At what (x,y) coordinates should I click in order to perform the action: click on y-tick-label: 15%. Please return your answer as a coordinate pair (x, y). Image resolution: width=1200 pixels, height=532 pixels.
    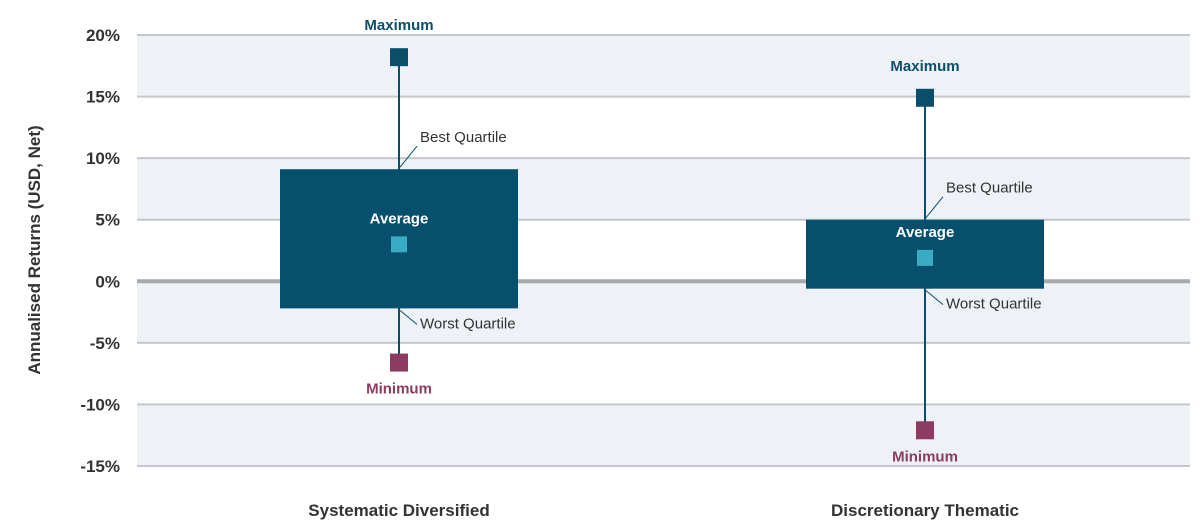
    Looking at the image, I should click on (103, 97).